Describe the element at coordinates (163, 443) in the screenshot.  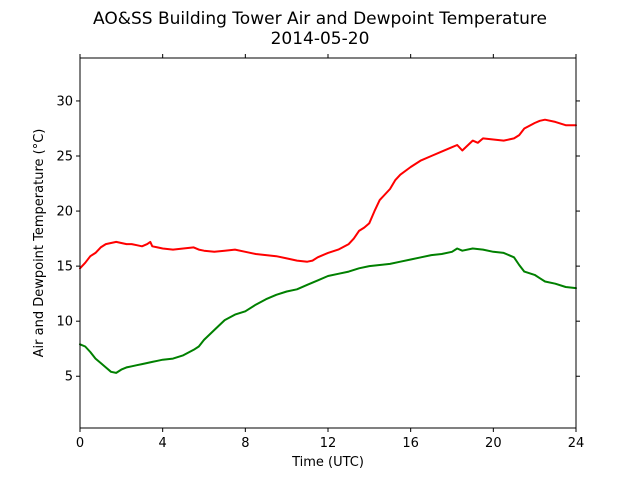
I see `x-tick-label: 4` at that location.